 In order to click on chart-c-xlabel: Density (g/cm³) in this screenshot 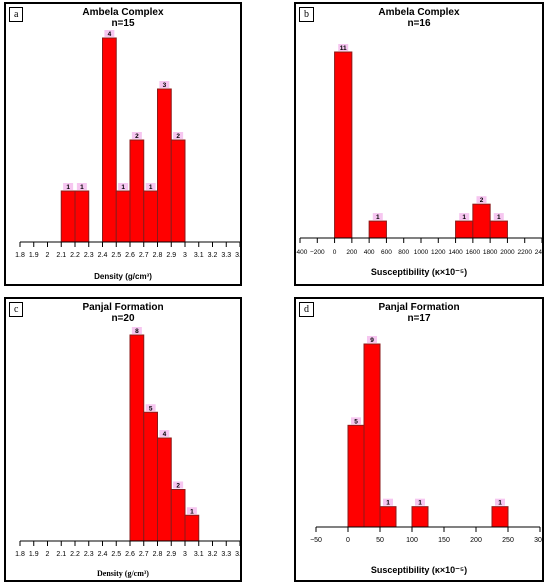, I will do `click(123, 573)`.